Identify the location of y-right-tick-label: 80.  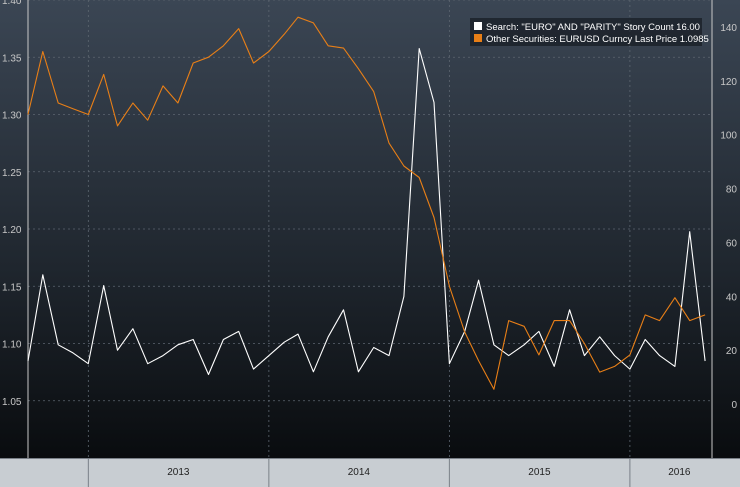
(732, 190).